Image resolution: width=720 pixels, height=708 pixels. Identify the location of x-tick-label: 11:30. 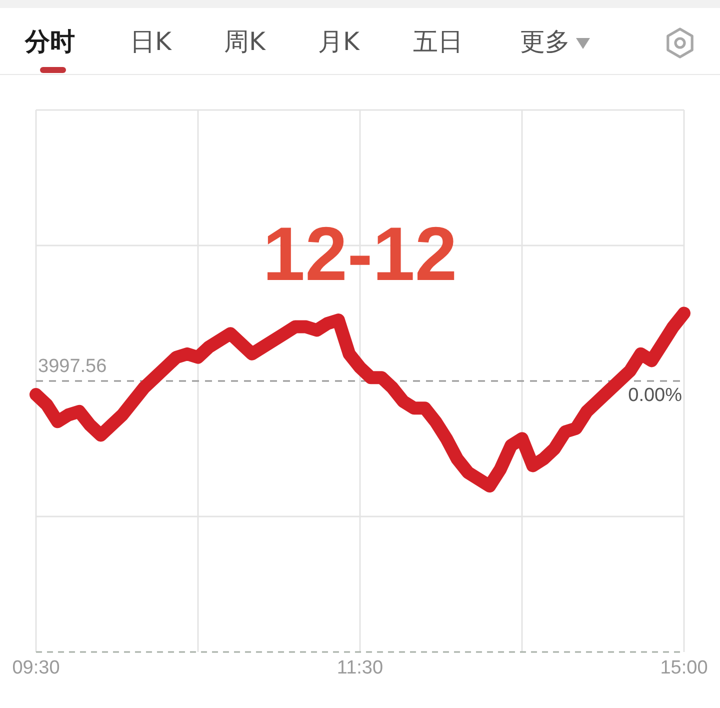
(360, 667).